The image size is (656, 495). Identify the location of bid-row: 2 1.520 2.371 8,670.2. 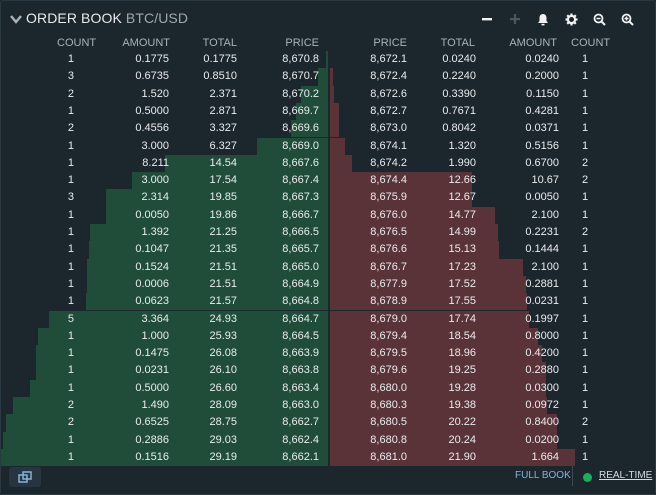
(164, 94).